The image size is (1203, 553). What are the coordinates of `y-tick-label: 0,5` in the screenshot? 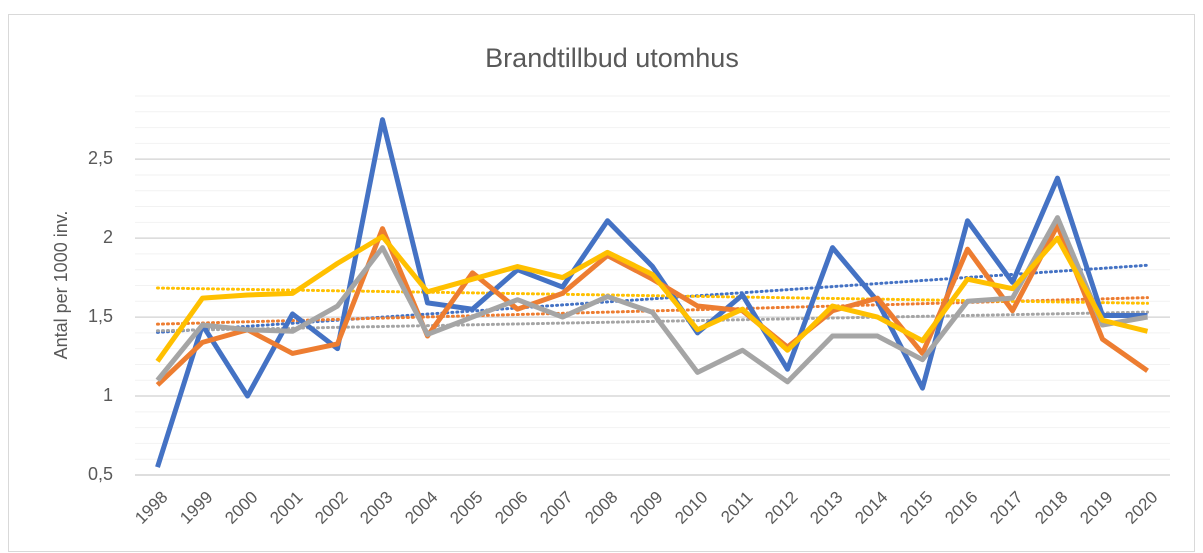 It's located at (100, 474).